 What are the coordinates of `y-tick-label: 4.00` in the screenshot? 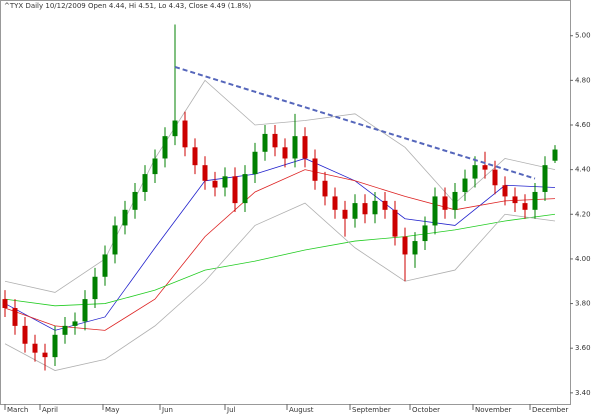 It's located at (583, 259).